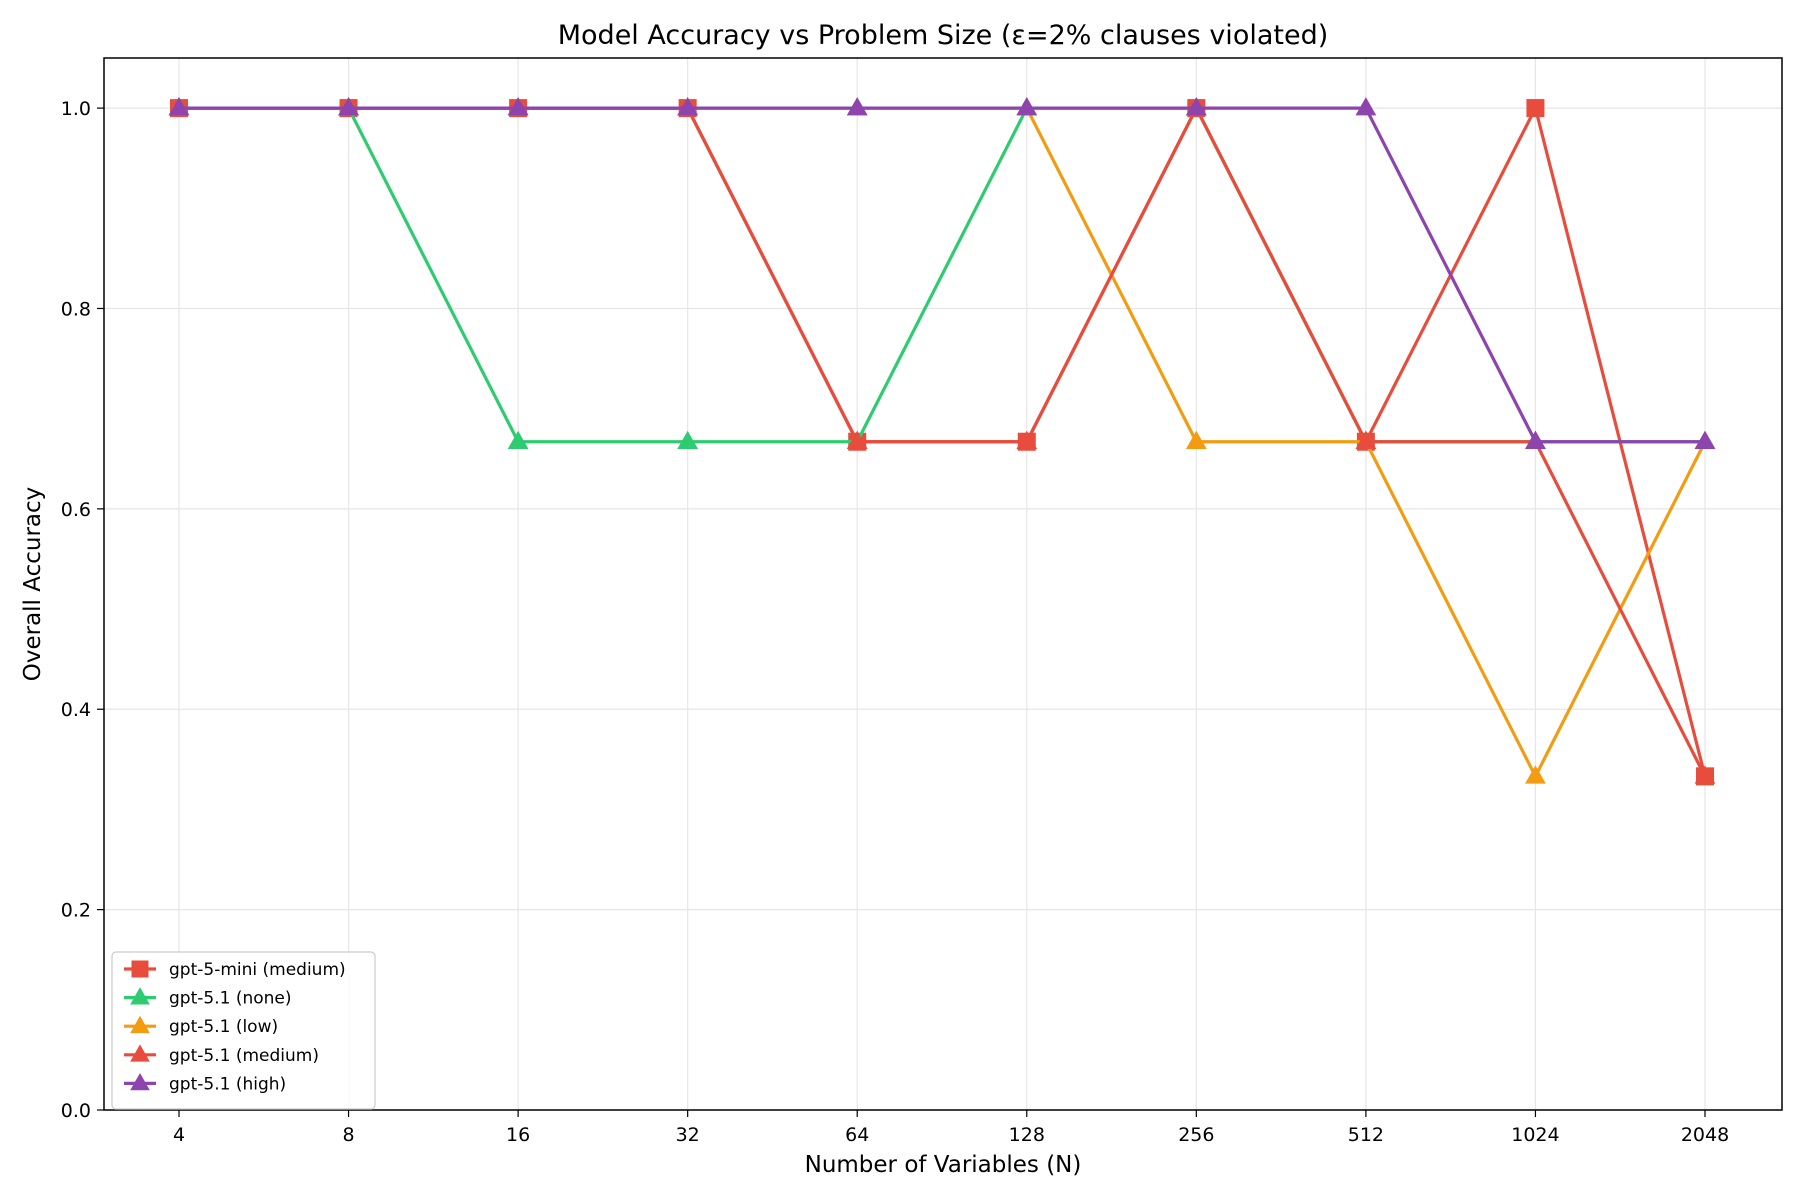 The width and height of the screenshot is (1800, 1200). What do you see at coordinates (518, 1135) in the screenshot?
I see `x-tick-label: 16` at bounding box center [518, 1135].